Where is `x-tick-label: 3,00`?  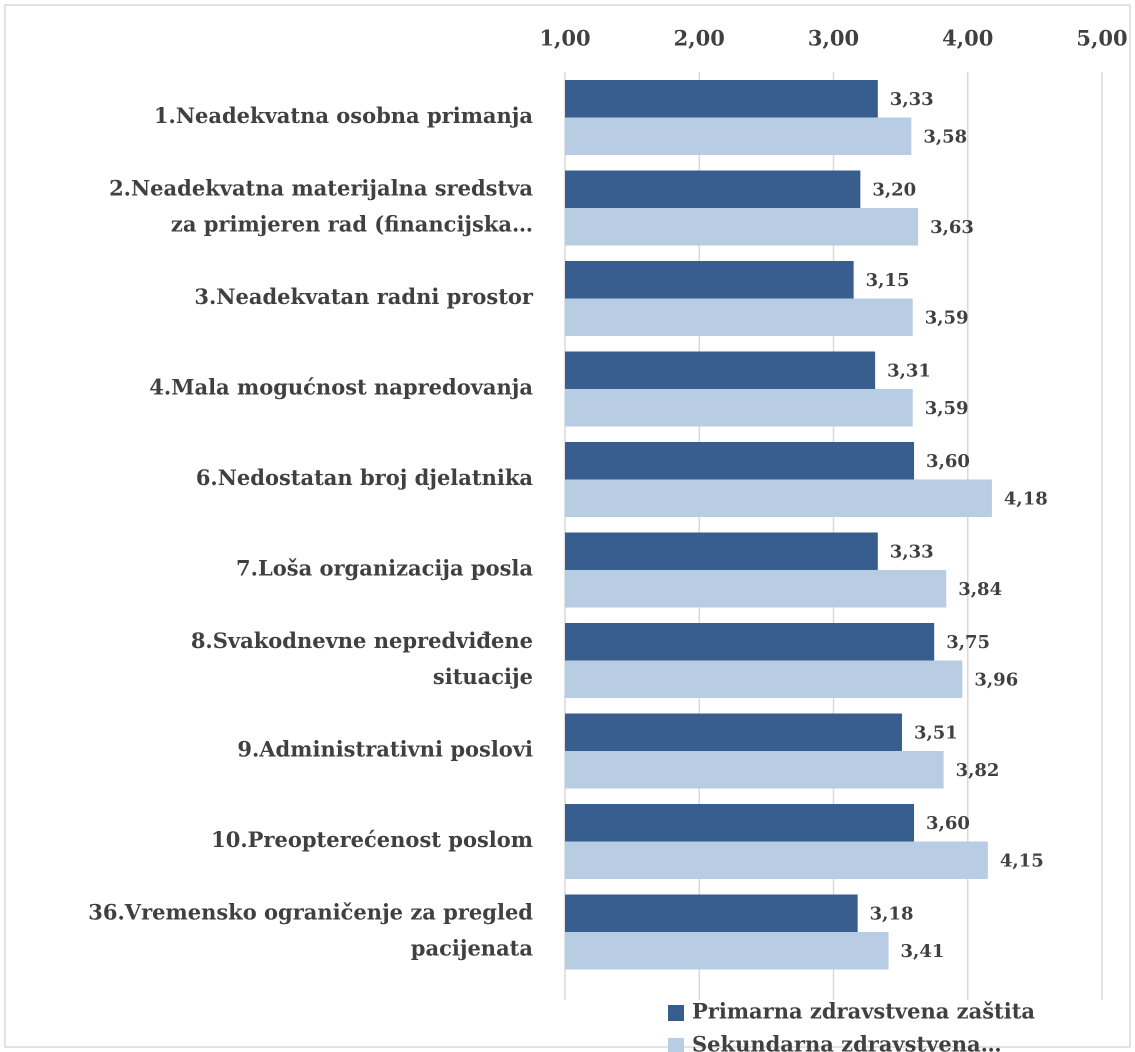
x-tick-label: 3,00 is located at coordinates (833, 38).